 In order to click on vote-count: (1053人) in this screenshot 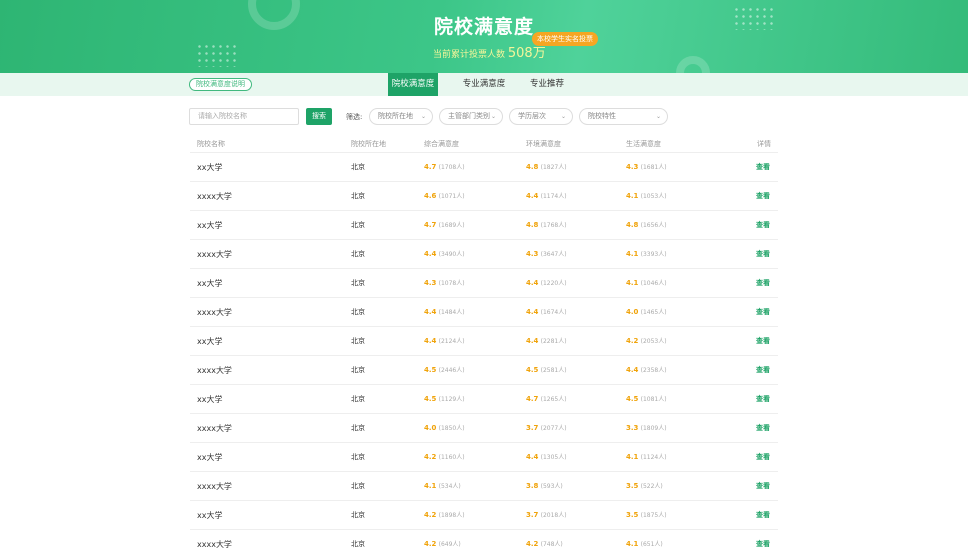, I will do `click(653, 196)`.